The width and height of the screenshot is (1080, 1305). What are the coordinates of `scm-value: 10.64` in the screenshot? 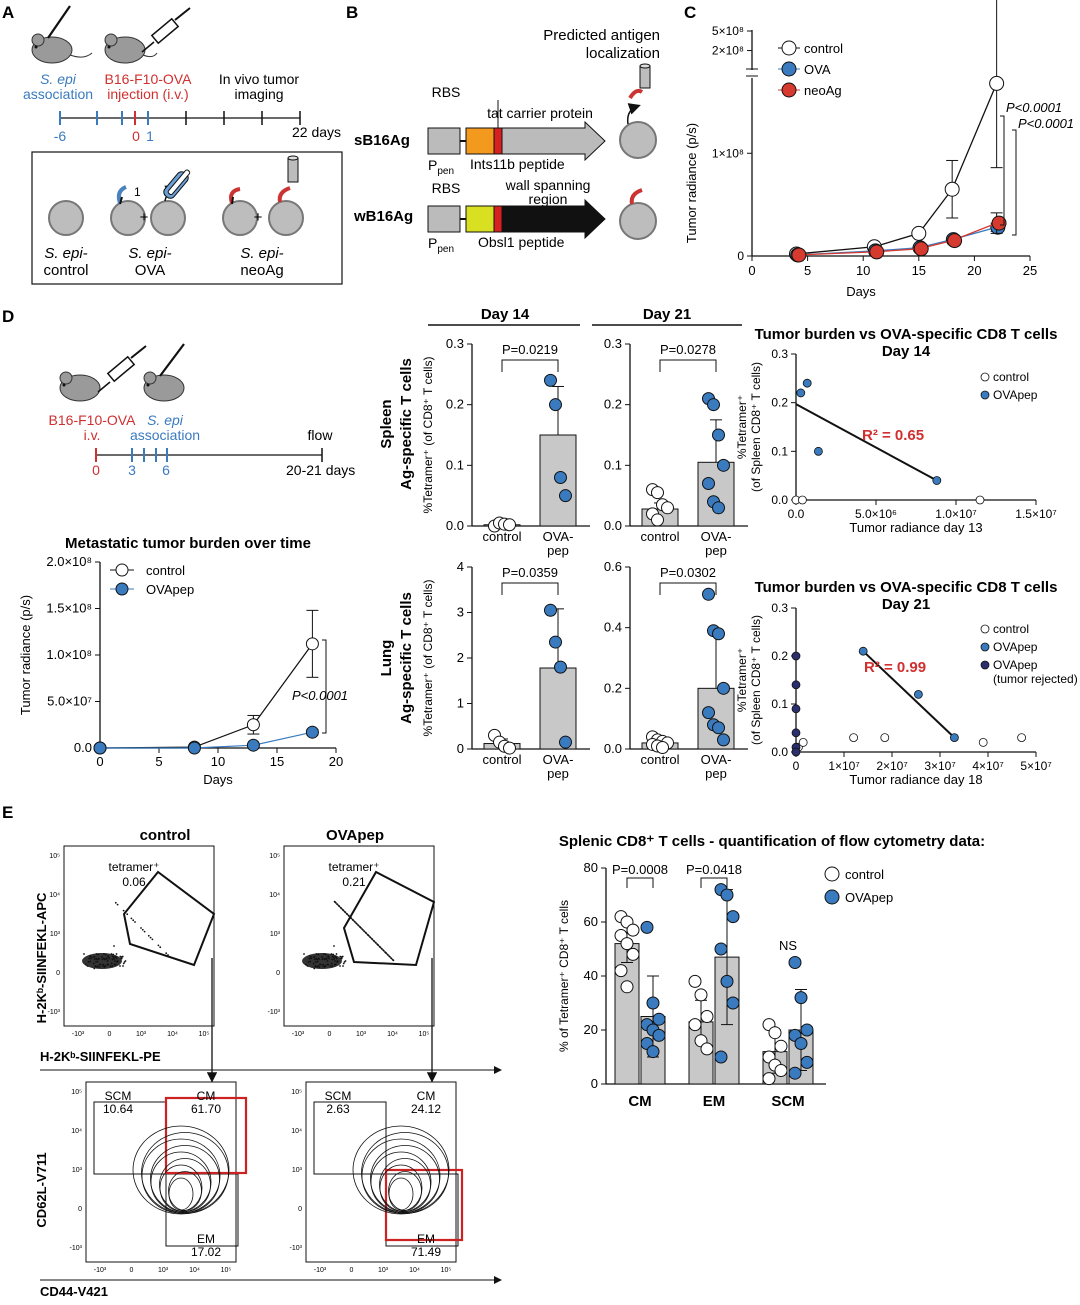 It's located at (118, 1109).